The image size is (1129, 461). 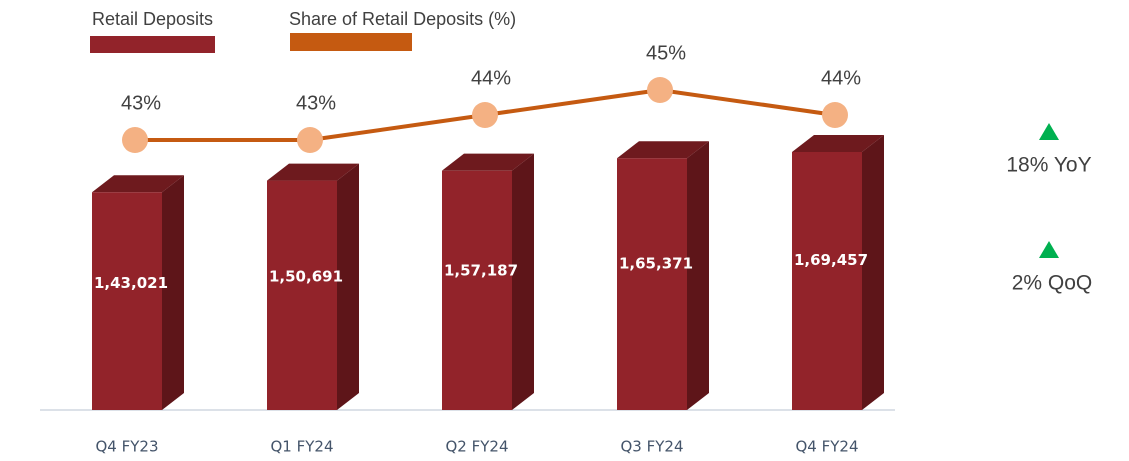 I want to click on data-label: 1,65,371, so click(x=656, y=263).